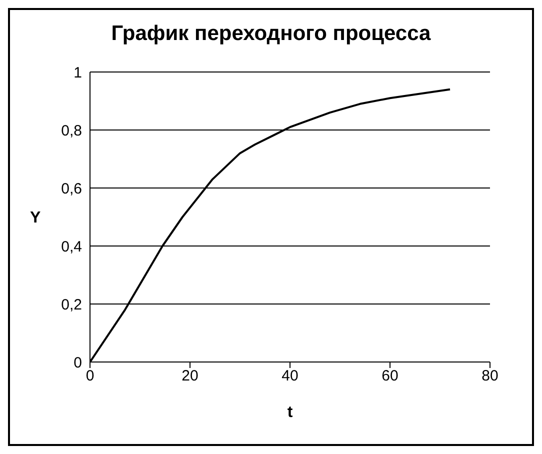 The width and height of the screenshot is (542, 454). I want to click on y-tick-label: 0,2, so click(71, 305).